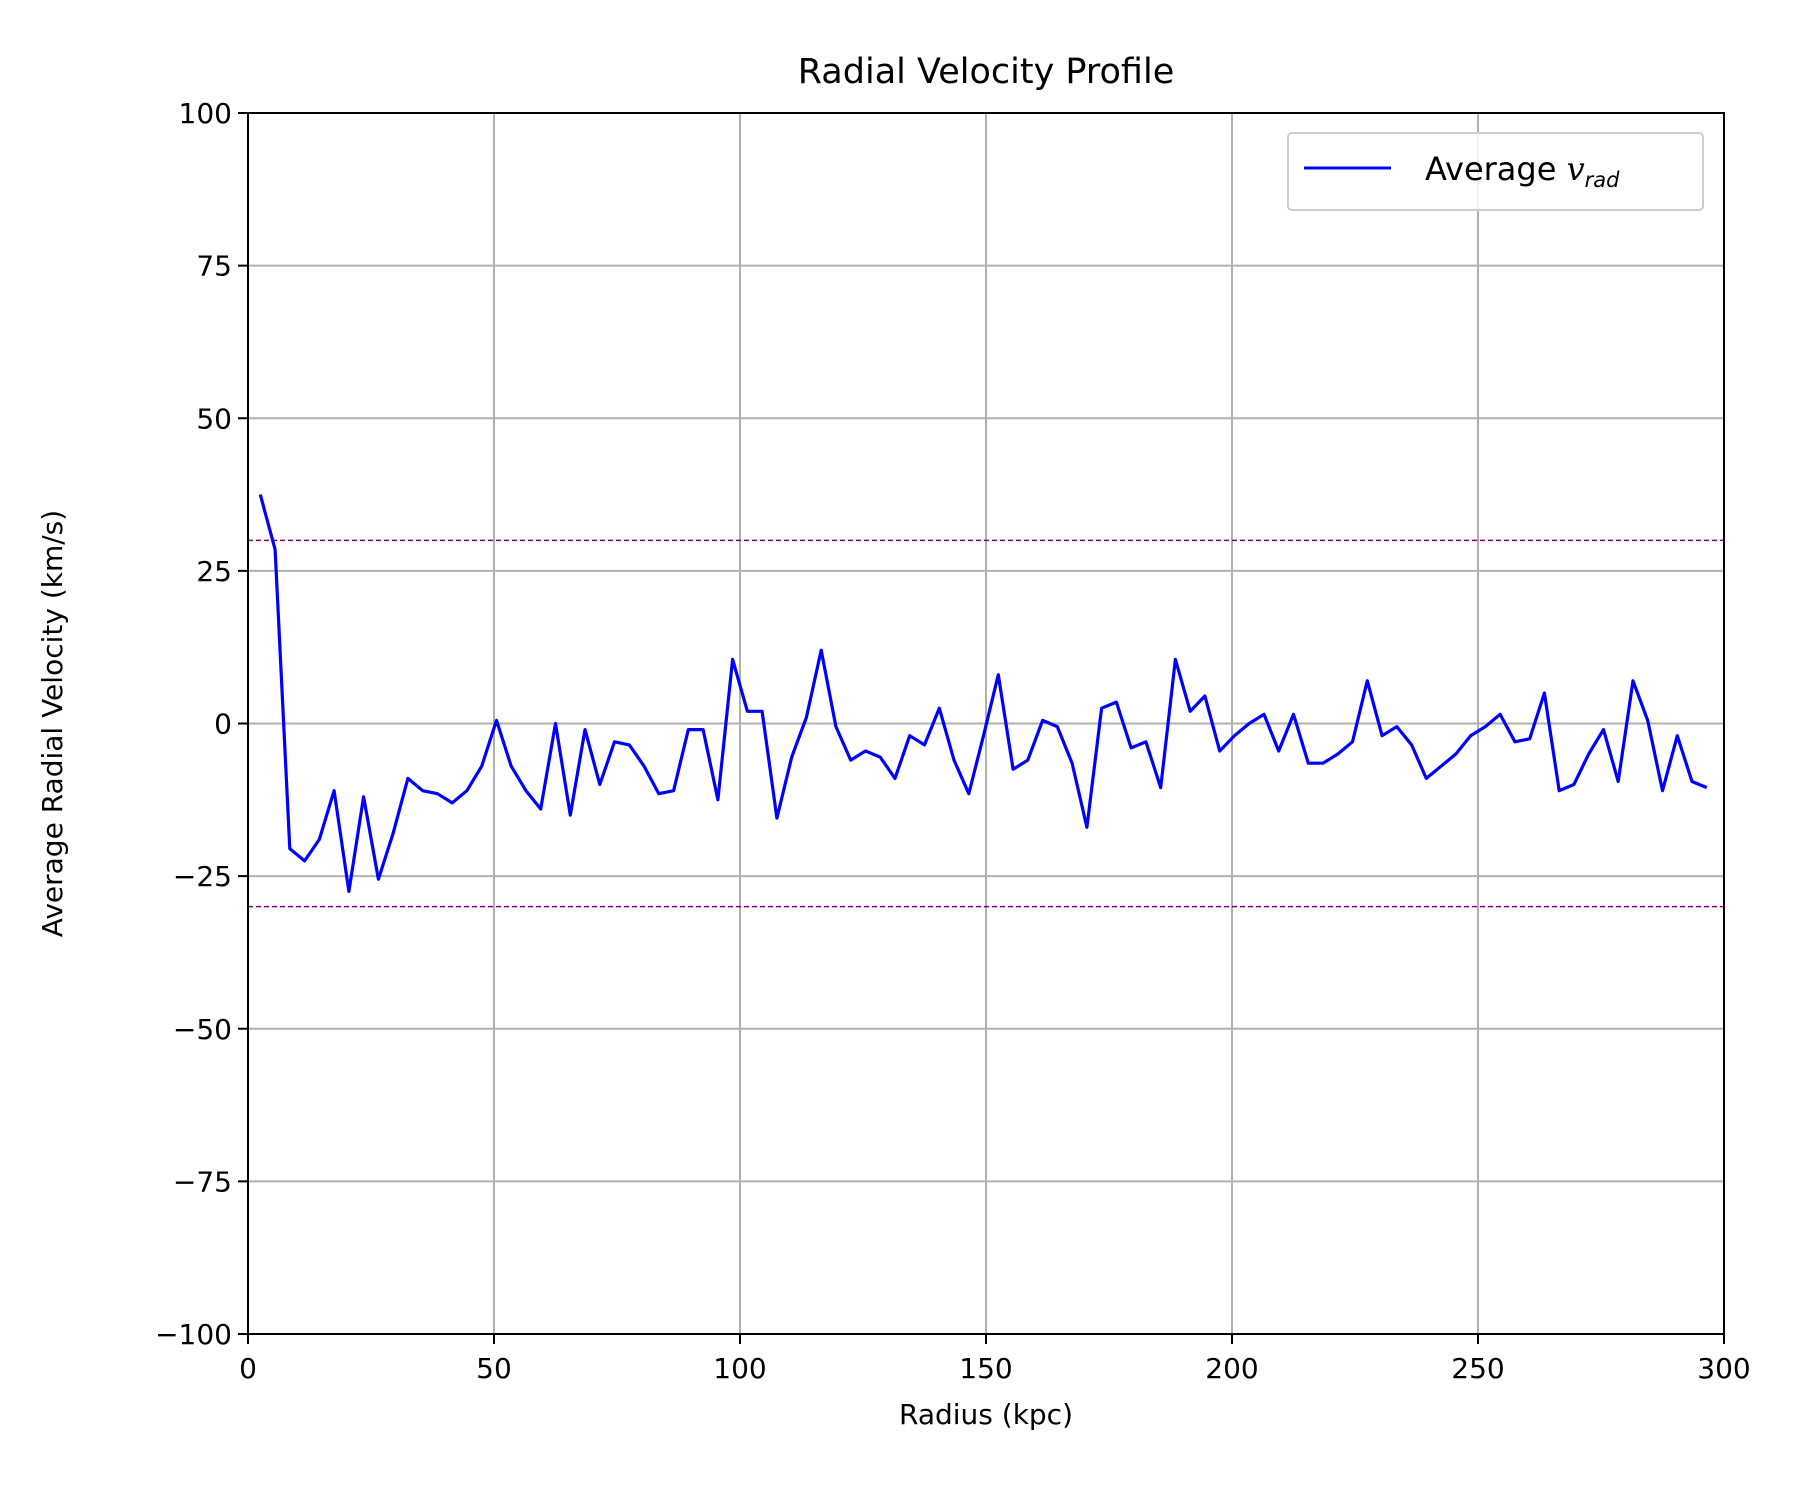 The height and width of the screenshot is (1500, 1800). Describe the element at coordinates (202, 876) in the screenshot. I see `y-tick-label: −25` at that location.